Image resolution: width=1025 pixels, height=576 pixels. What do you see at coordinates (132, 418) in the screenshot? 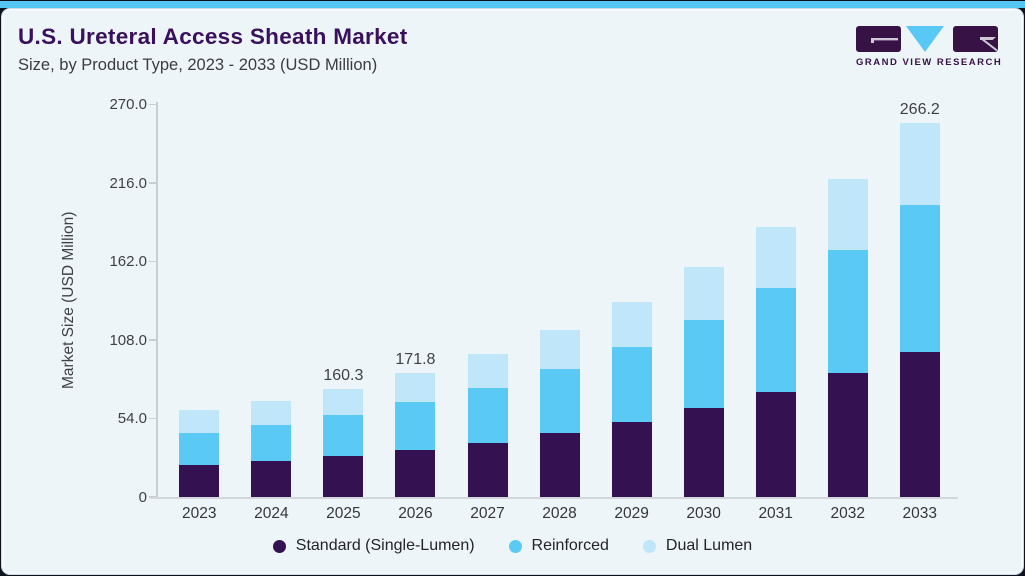
I see `y-tick-label: 54.0` at bounding box center [132, 418].